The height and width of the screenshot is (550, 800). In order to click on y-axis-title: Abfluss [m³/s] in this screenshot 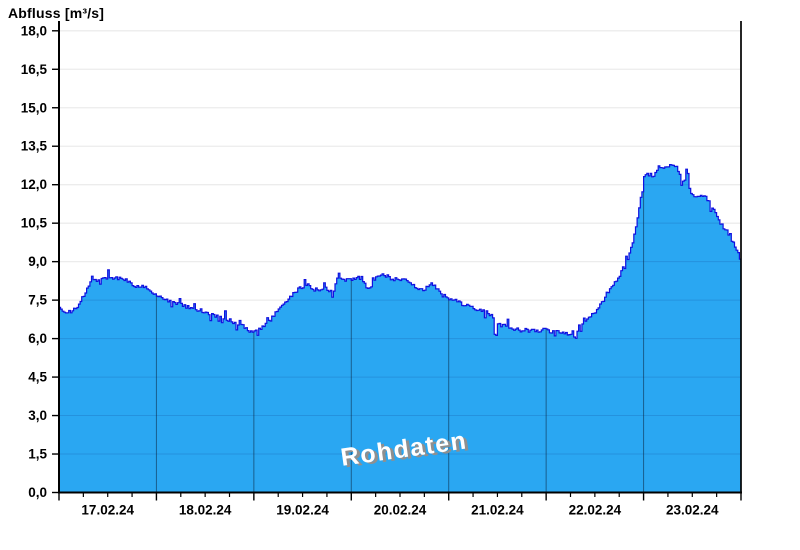, I will do `click(56, 13)`.